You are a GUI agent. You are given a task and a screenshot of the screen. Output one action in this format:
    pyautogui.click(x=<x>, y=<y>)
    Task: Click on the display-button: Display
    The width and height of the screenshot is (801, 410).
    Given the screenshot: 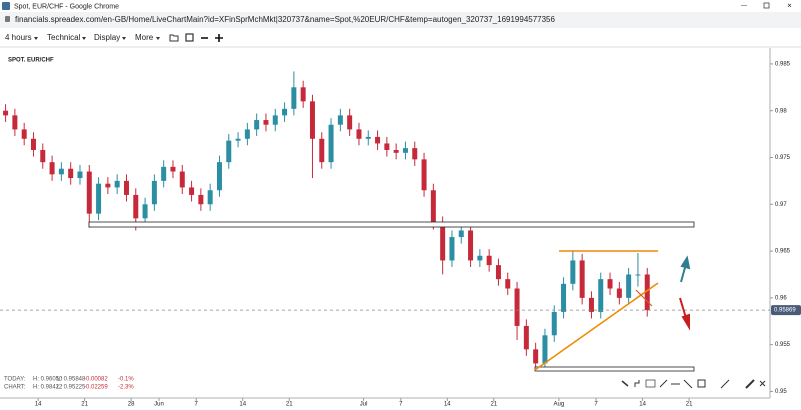 What is the action you would take?
    pyautogui.click(x=107, y=37)
    